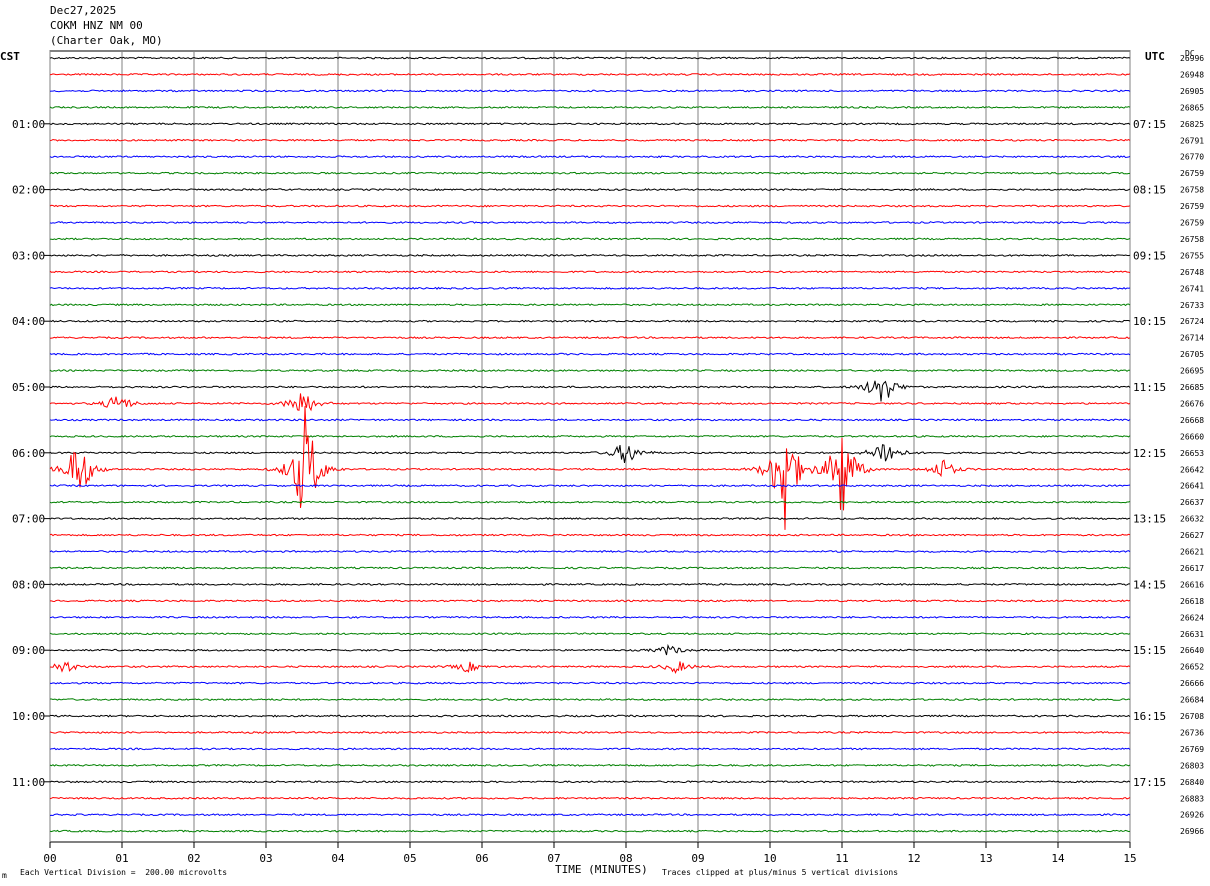 Image resolution: width=1210 pixels, height=886 pixels. What do you see at coordinates (10, 56) in the screenshot?
I see `left-timezone-label: CST` at bounding box center [10, 56].